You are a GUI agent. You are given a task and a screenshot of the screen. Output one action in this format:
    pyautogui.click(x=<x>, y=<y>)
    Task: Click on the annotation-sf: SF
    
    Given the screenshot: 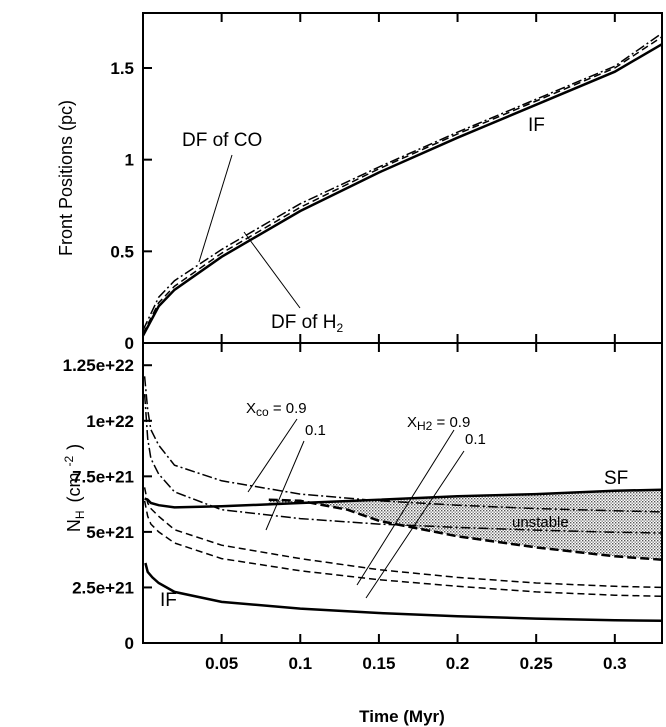 What is the action you would take?
    pyautogui.click(x=616, y=478)
    